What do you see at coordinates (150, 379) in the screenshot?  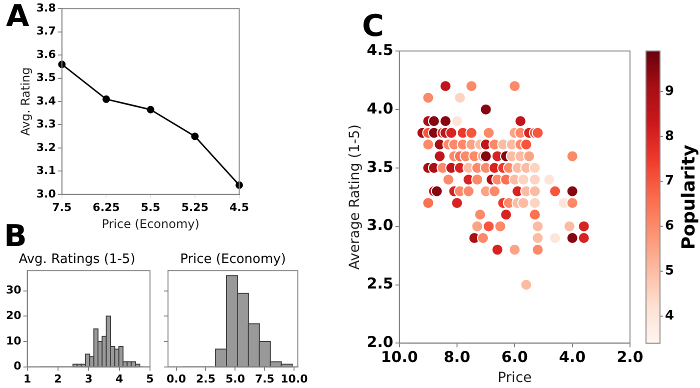 I see `x-tick-label: 5` at bounding box center [150, 379].